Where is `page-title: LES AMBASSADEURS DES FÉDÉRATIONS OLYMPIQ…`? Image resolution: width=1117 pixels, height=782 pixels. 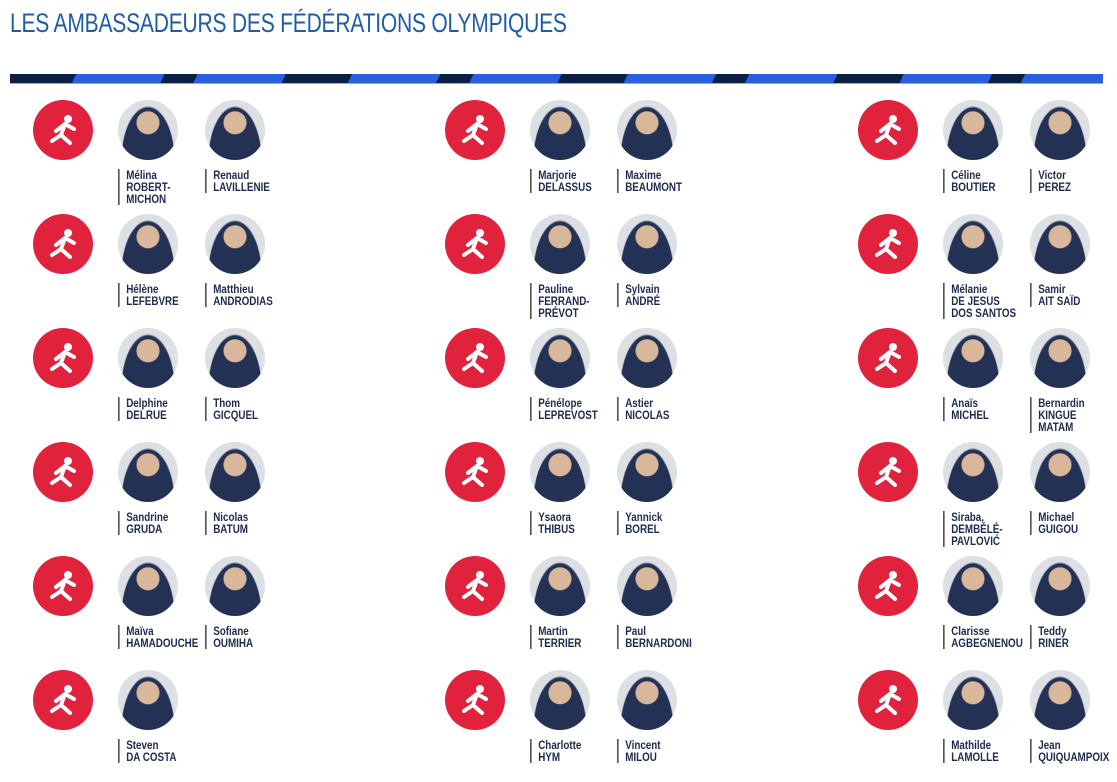
page-title: LES AMBASSADEURS DES FÉDÉRATIONS OLYMPIQ… is located at coordinates (288, 23).